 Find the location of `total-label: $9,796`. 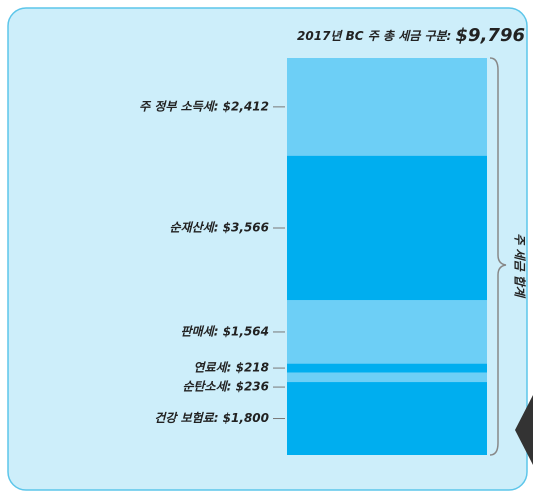

total-label: $9,796 is located at coordinates (490, 35).